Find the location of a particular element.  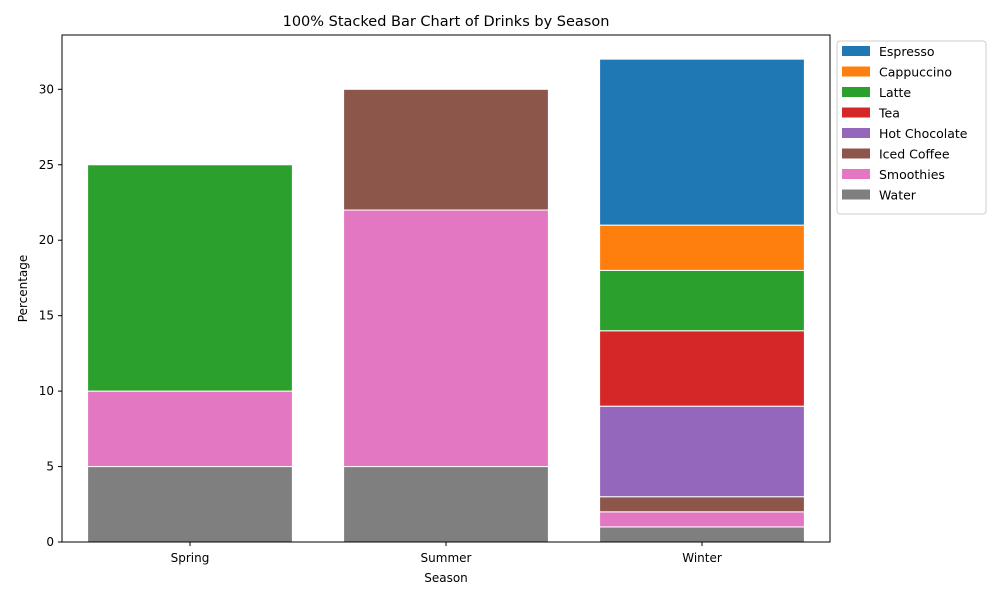

bar-spring-smoothies is located at coordinates (190, 429).